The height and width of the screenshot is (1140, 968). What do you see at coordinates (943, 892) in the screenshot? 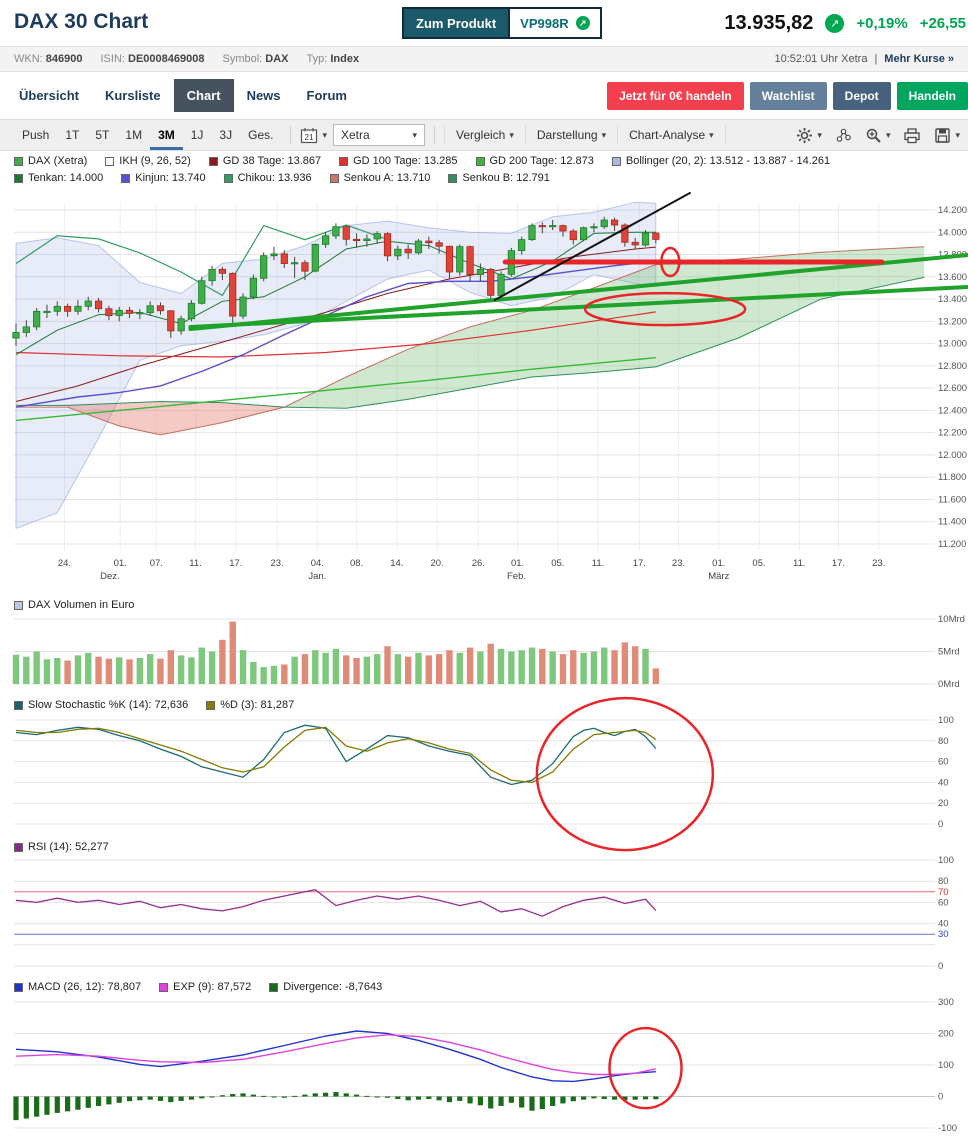
I see `svg-text: 70` at bounding box center [943, 892].